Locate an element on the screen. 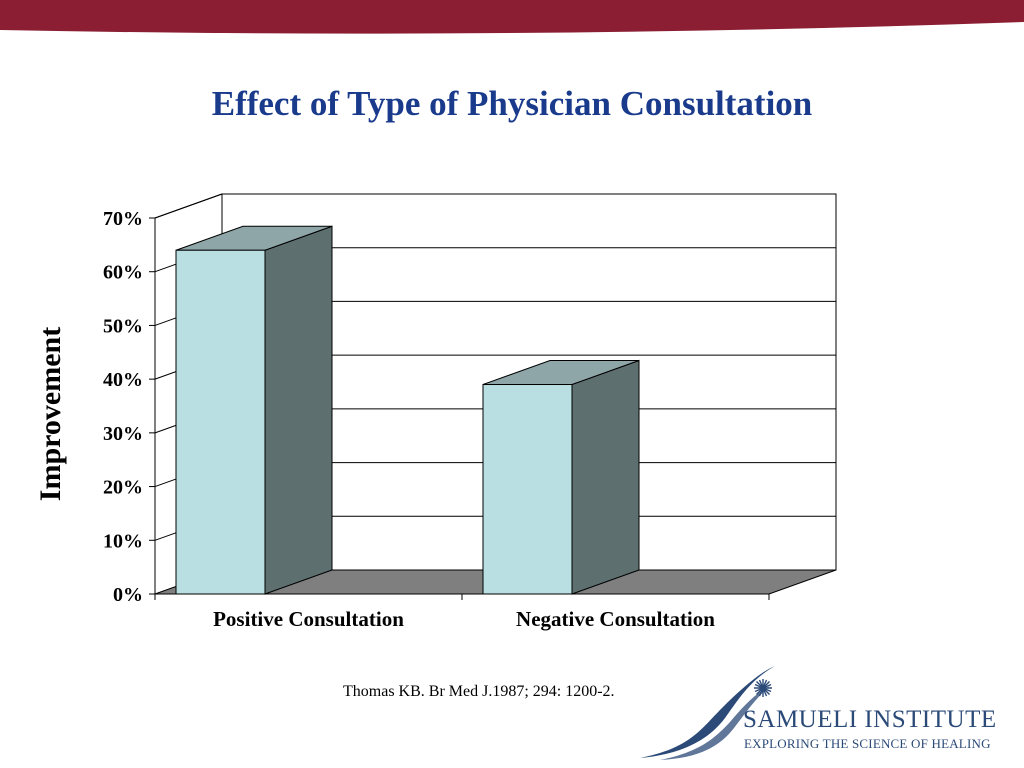  gridline-side is located at coordinates (188, 206).